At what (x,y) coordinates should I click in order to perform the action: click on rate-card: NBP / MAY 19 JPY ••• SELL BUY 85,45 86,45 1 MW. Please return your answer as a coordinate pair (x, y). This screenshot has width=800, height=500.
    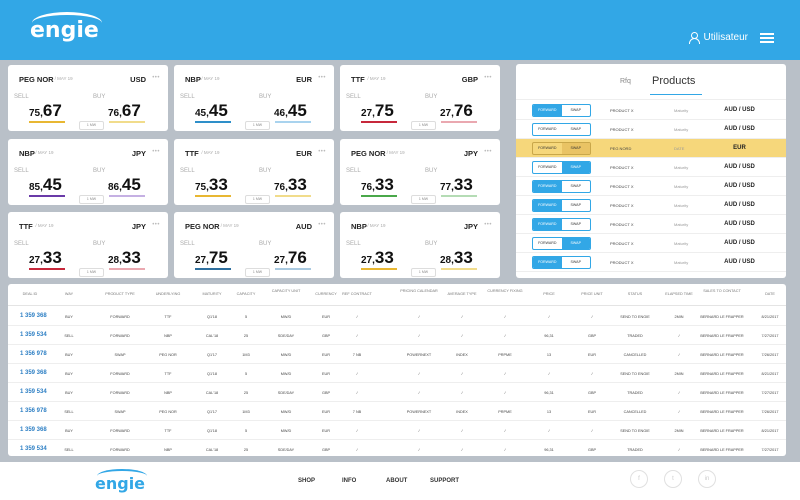
    Looking at the image, I should click on (88, 172).